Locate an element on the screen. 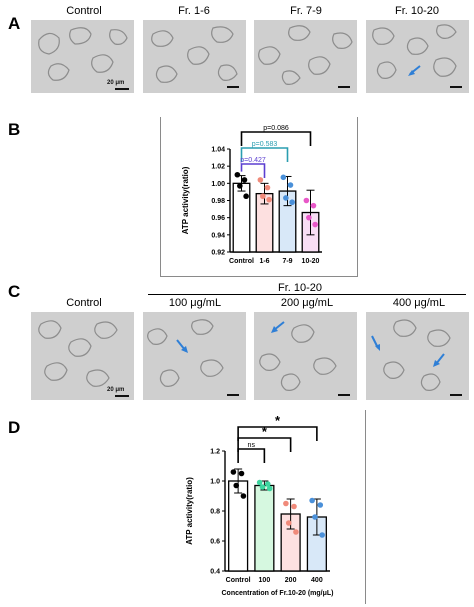 This screenshot has width=474, height=607. panel-c-dose-label: 400 μg/mL is located at coordinates (419, 303).